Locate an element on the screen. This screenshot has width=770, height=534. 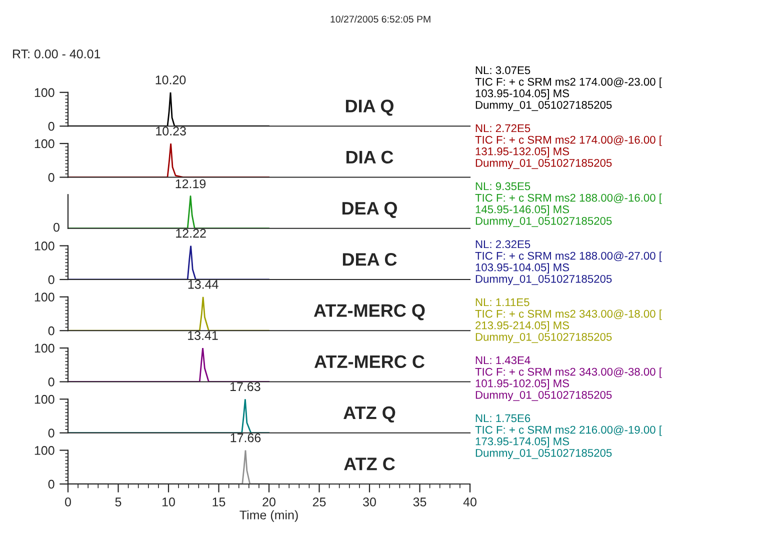
x-tick-label: 40 is located at coordinates (469, 502).